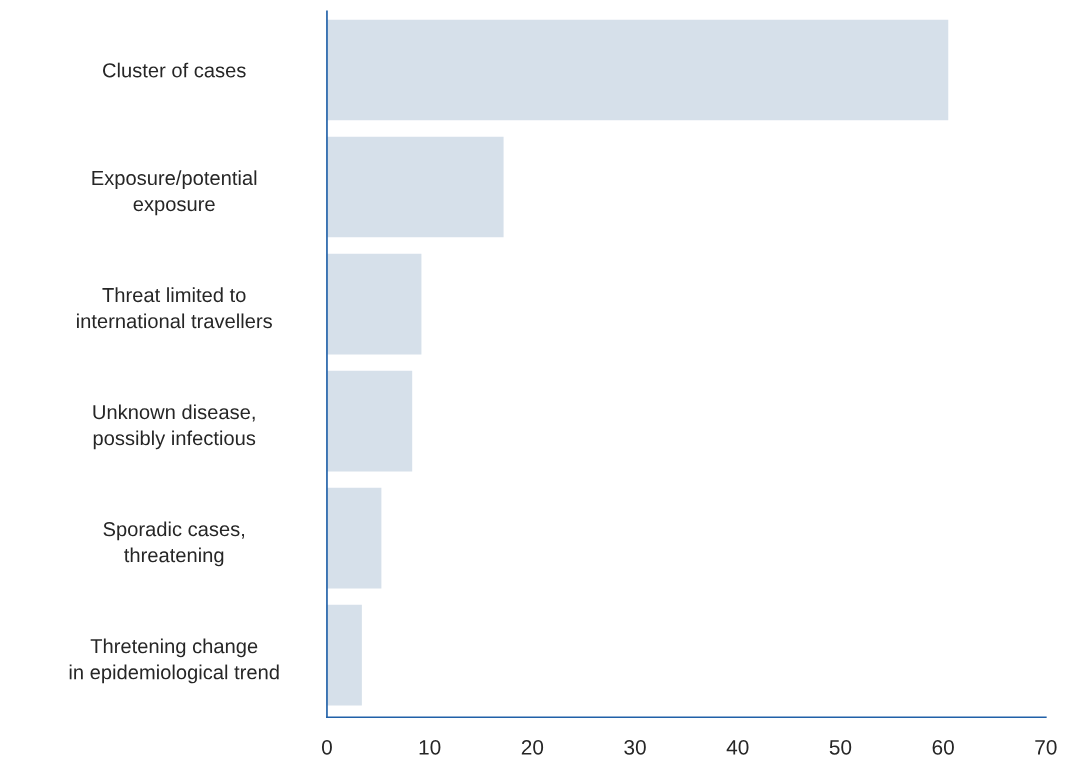 The width and height of the screenshot is (1065, 763). What do you see at coordinates (1046, 747) in the screenshot?
I see `x-tick-label: 70` at bounding box center [1046, 747].